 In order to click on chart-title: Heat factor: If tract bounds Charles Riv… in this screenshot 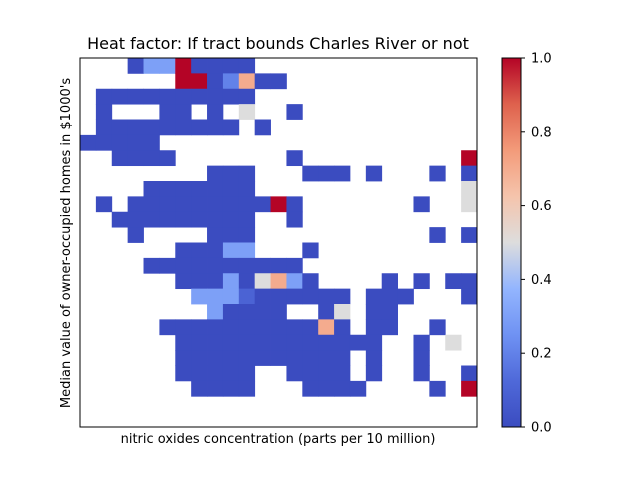, I will do `click(278, 43)`.